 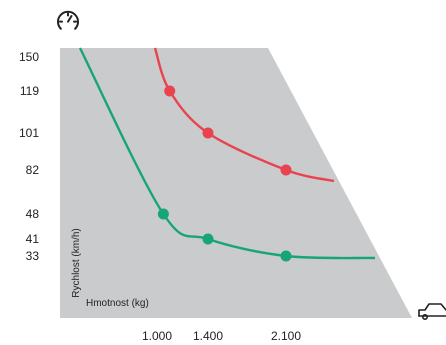 I want to click on x-tick-label: 1.000, so click(x=157, y=336).